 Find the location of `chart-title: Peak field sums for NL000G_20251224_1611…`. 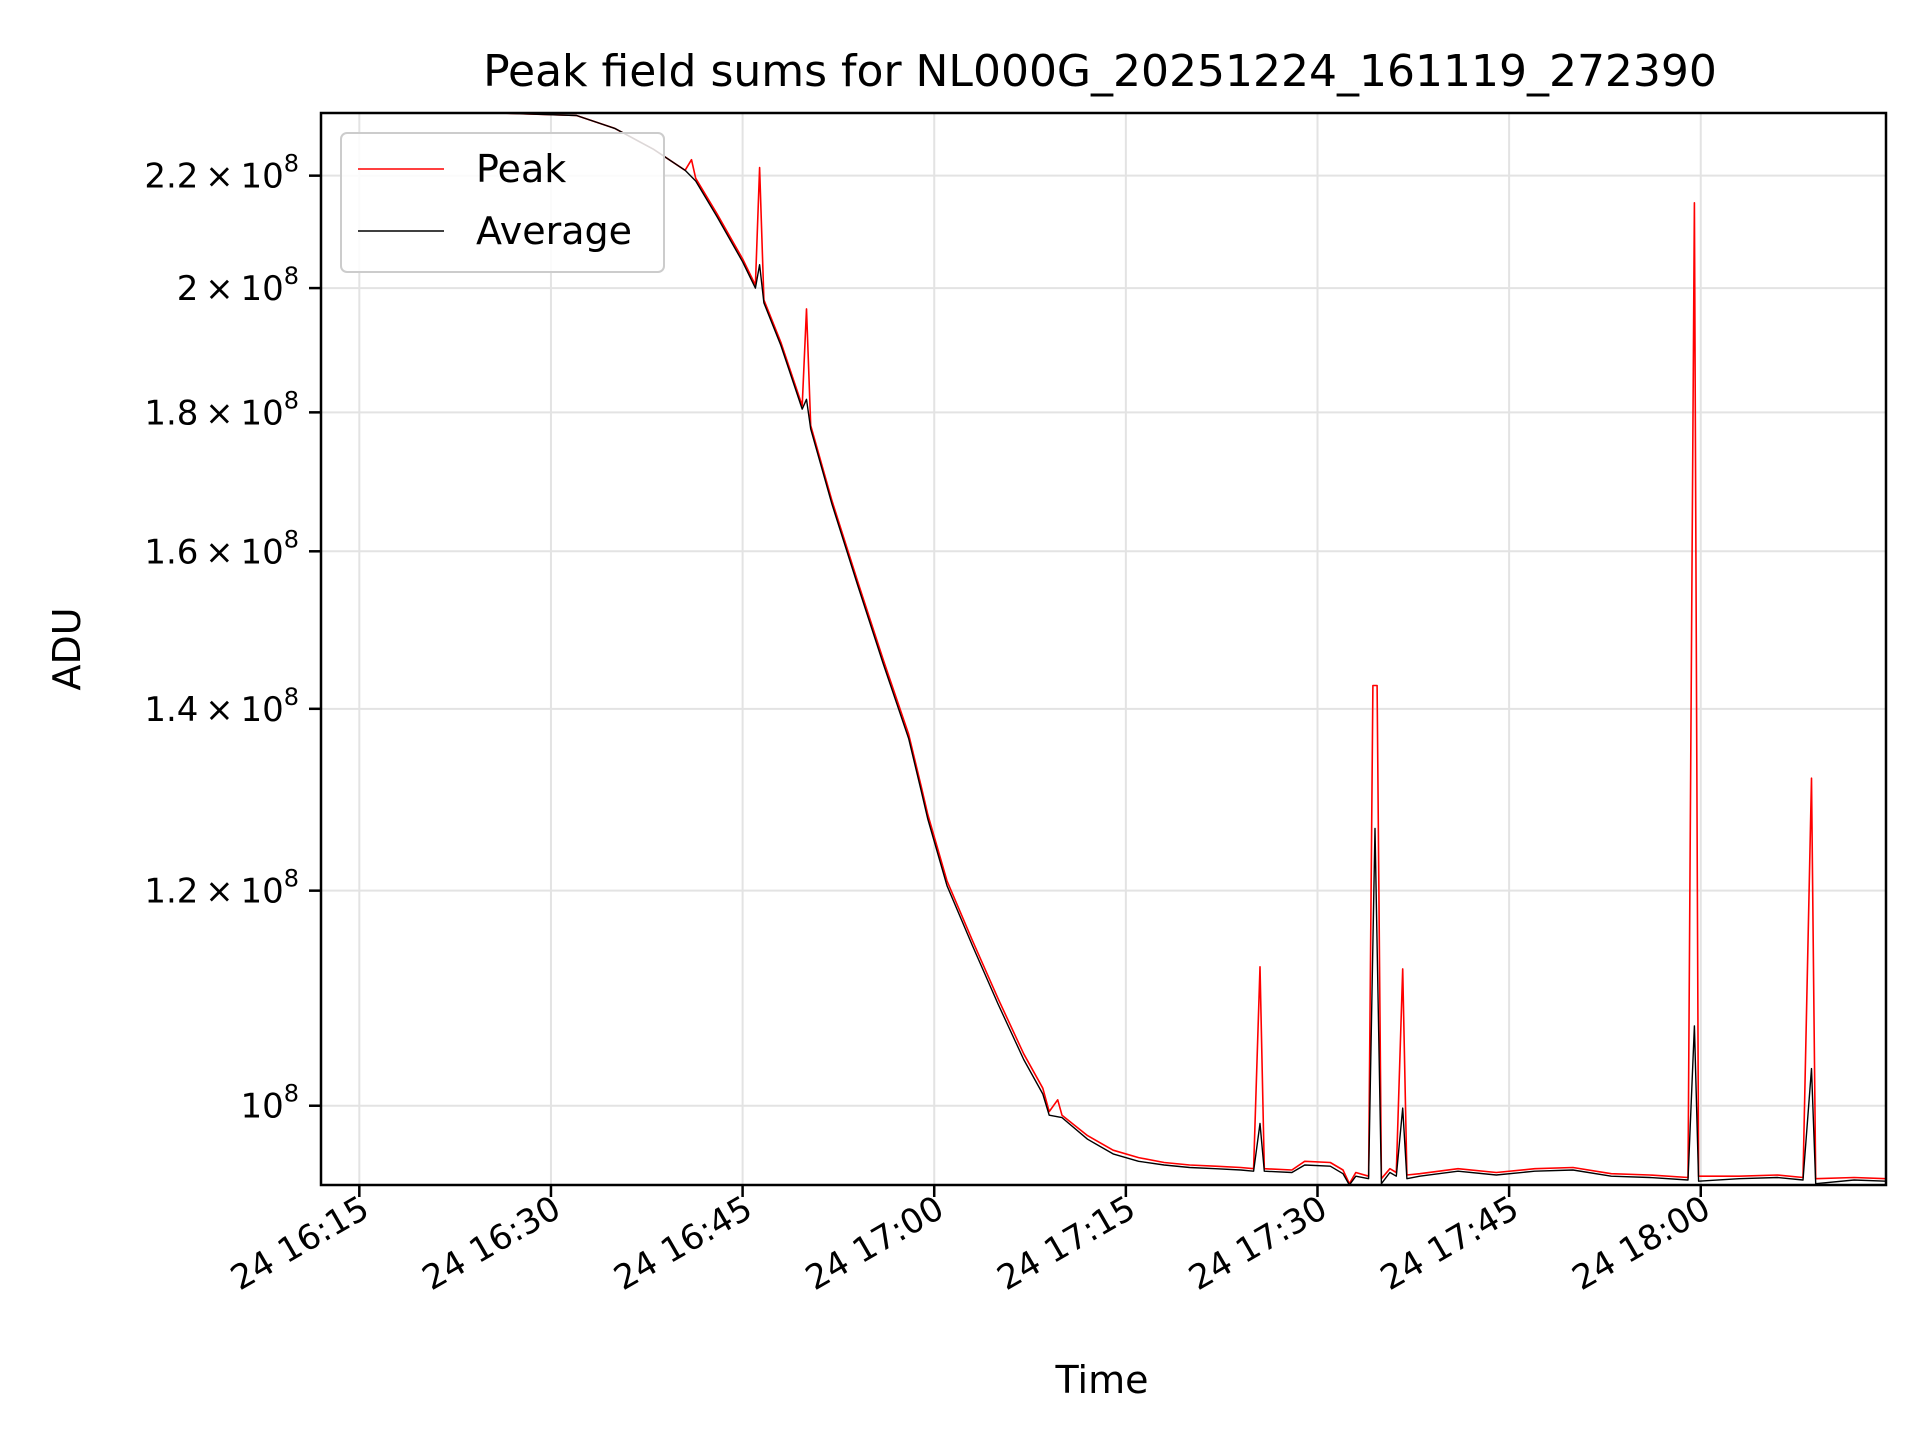

chart-title: Peak field sums for NL000G_20251224_1611… is located at coordinates (1100, 71).